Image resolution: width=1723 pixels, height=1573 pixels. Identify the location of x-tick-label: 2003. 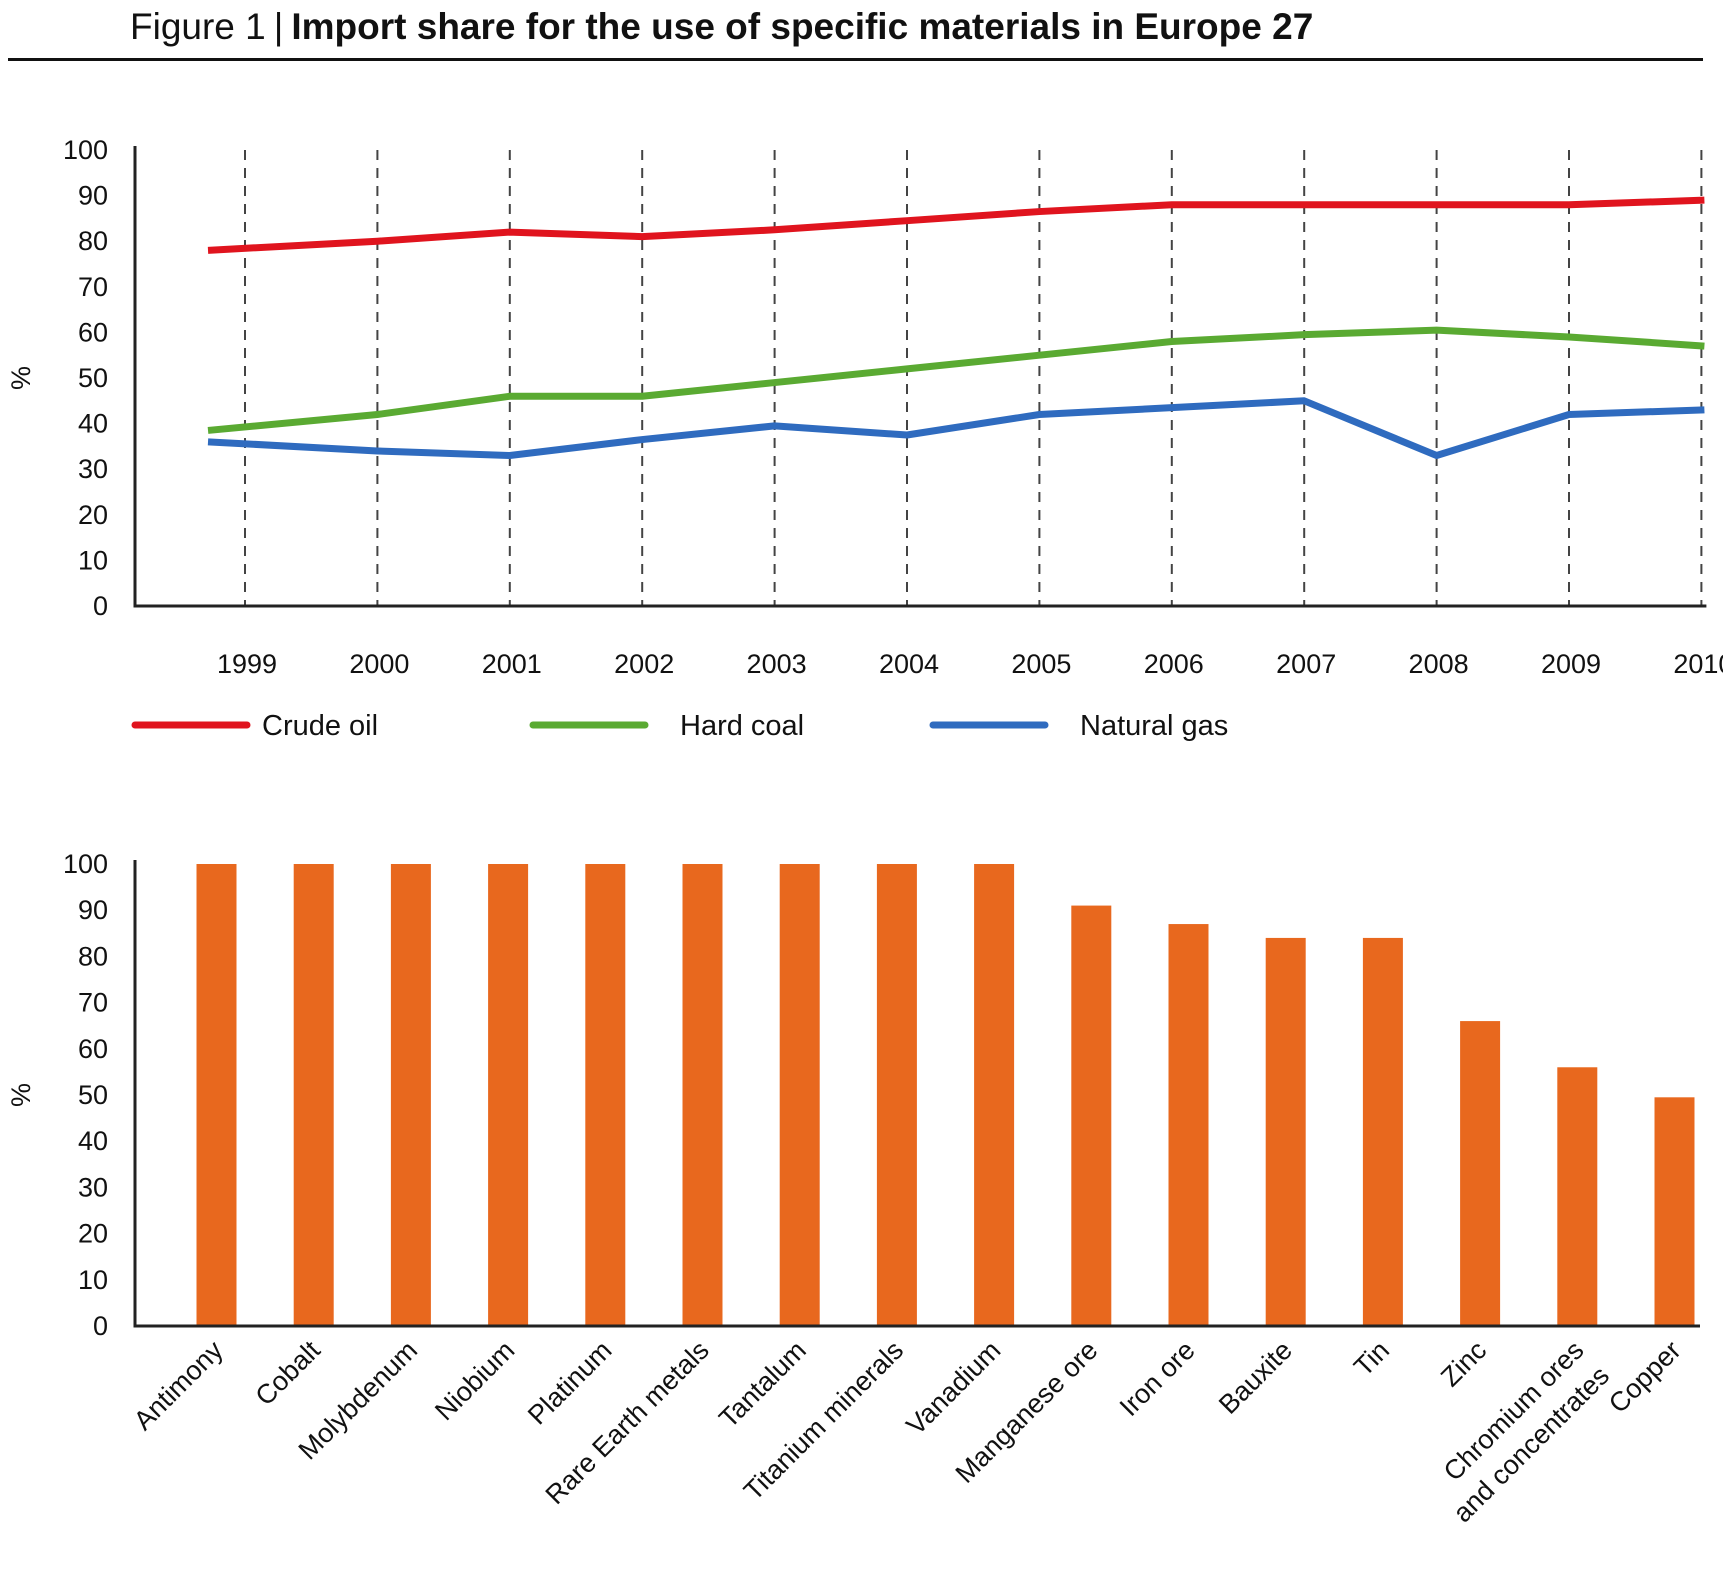
(777, 664).